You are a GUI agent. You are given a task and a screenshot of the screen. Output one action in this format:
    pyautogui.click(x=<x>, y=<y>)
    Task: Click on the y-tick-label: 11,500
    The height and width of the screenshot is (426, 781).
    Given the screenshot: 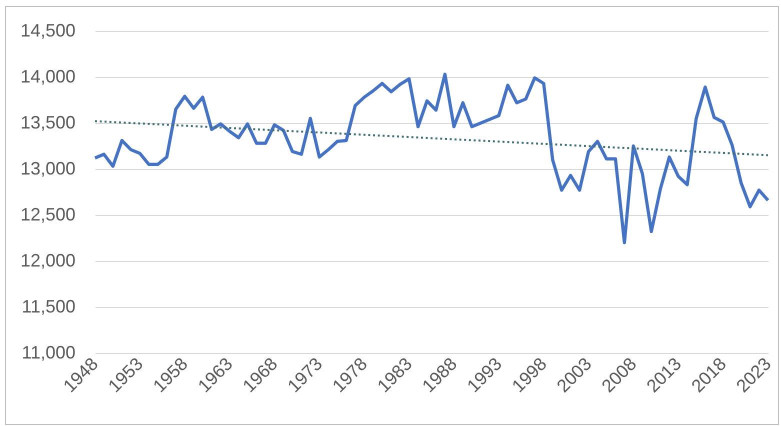 What is the action you would take?
    pyautogui.click(x=49, y=306)
    